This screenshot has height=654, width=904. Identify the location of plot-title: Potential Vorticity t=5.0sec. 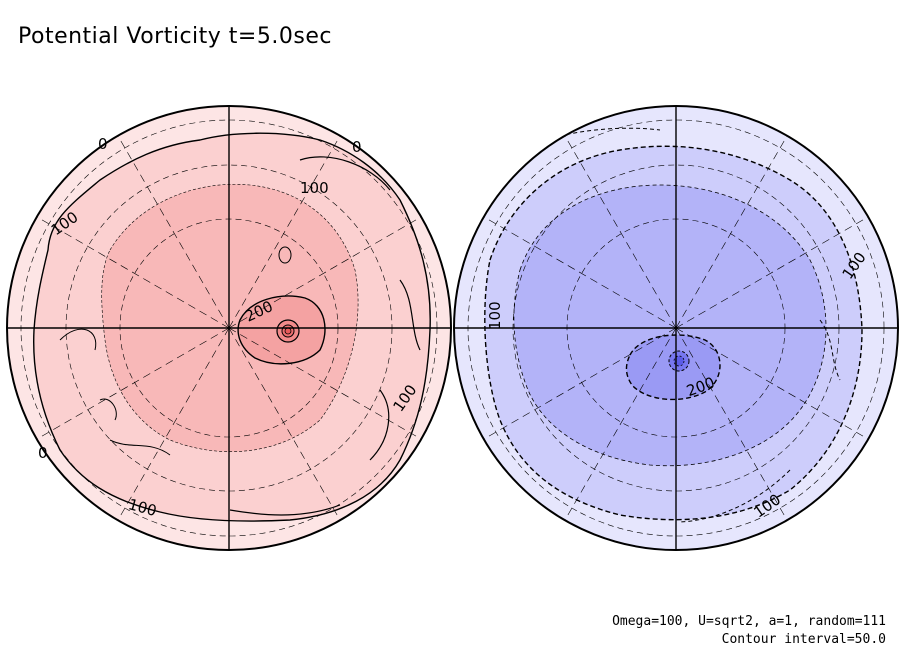
(175, 36).